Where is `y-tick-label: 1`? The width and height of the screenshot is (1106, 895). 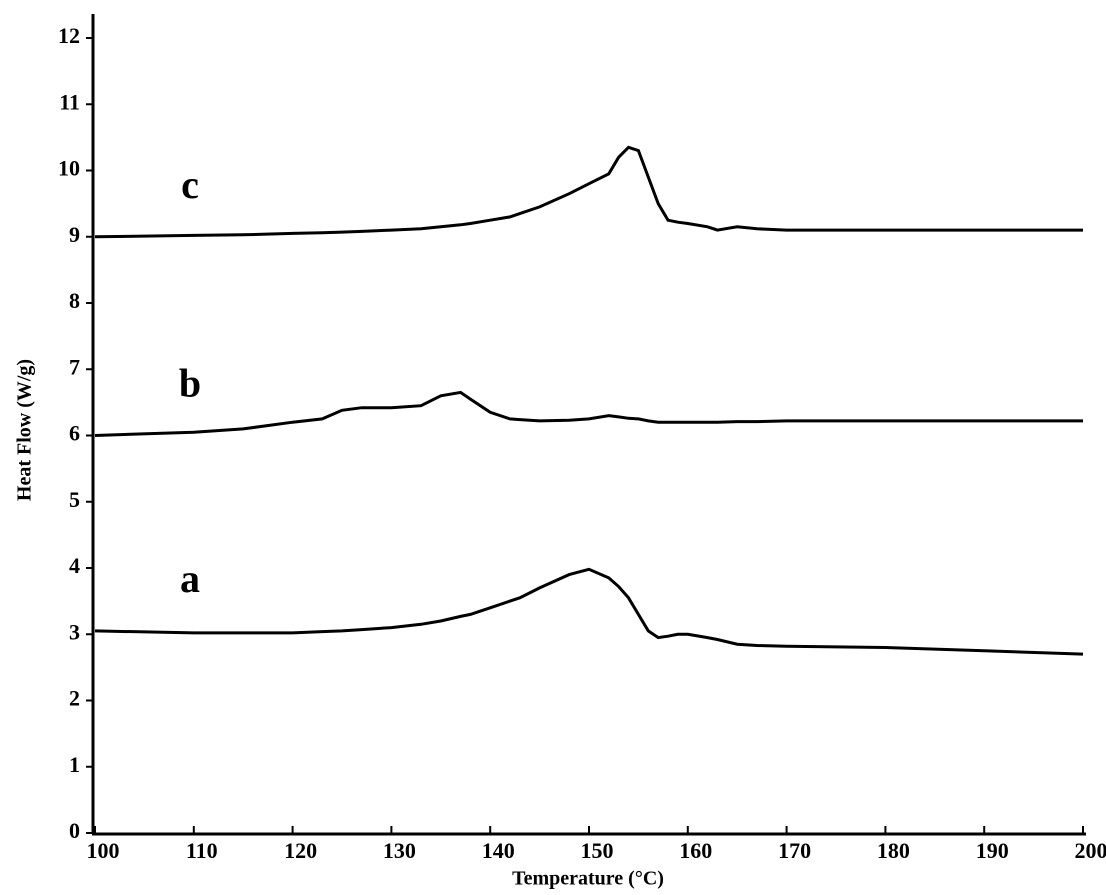 y-tick-label: 1 is located at coordinates (74, 764).